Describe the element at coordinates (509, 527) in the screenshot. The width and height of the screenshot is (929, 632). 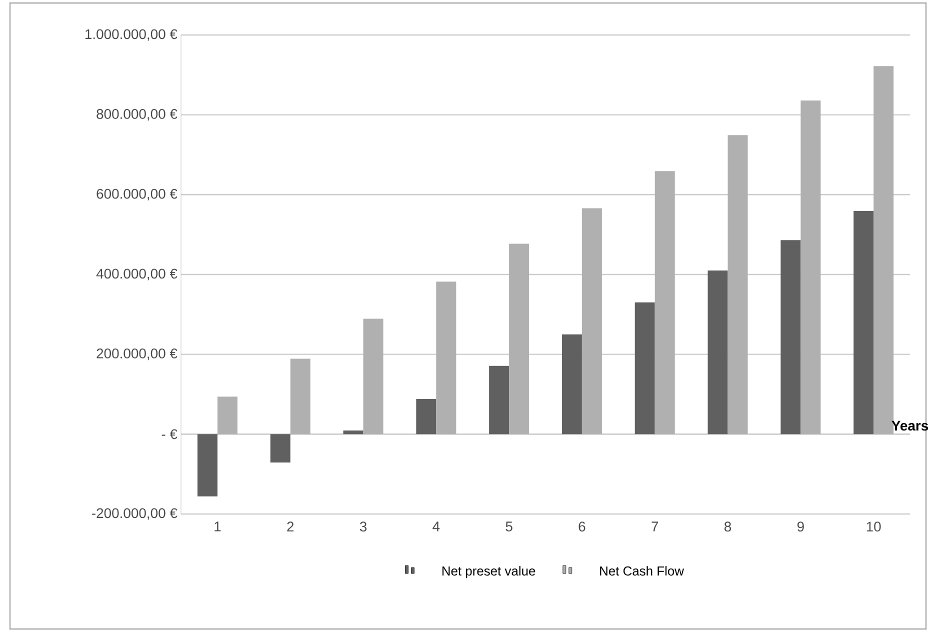
I see `x-tick-label: 5` at that location.